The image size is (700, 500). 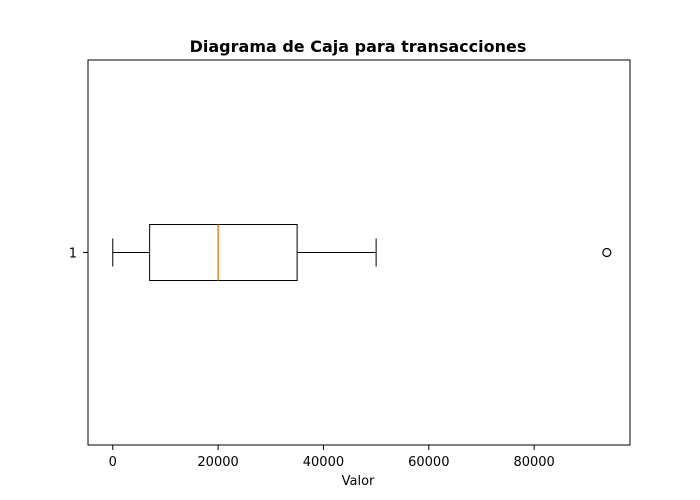 What do you see at coordinates (362, 252) in the screenshot?
I see `box-group` at bounding box center [362, 252].